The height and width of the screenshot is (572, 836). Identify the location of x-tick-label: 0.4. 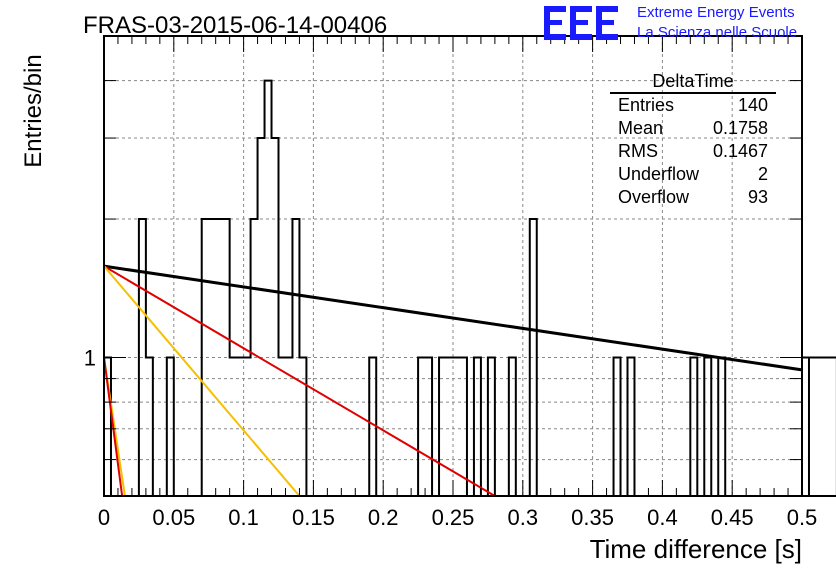
(662, 517).